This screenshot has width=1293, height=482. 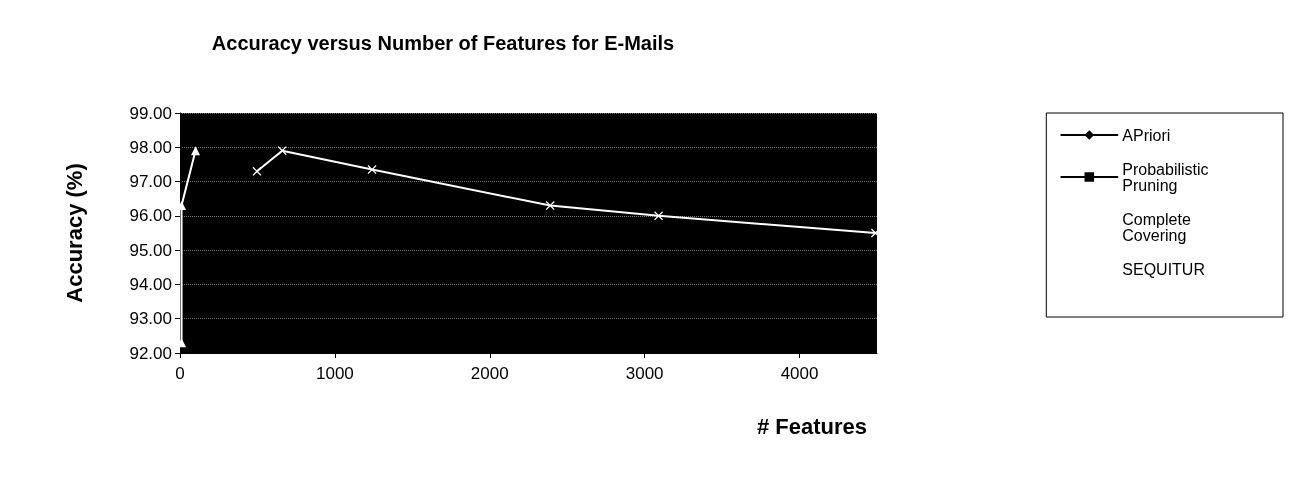 What do you see at coordinates (150, 216) in the screenshot?
I see `y-tick-label: 96.00` at bounding box center [150, 216].